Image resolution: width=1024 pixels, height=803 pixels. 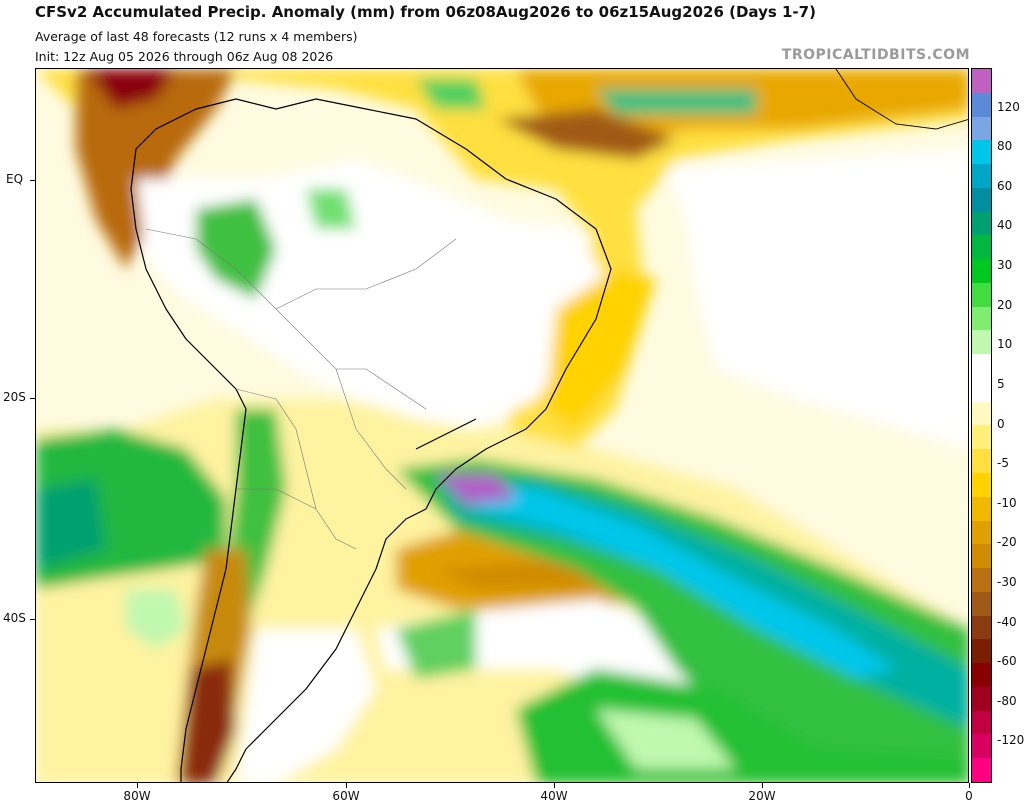 What do you see at coordinates (1007, 542) in the screenshot?
I see `colorbar-label: -20` at bounding box center [1007, 542].